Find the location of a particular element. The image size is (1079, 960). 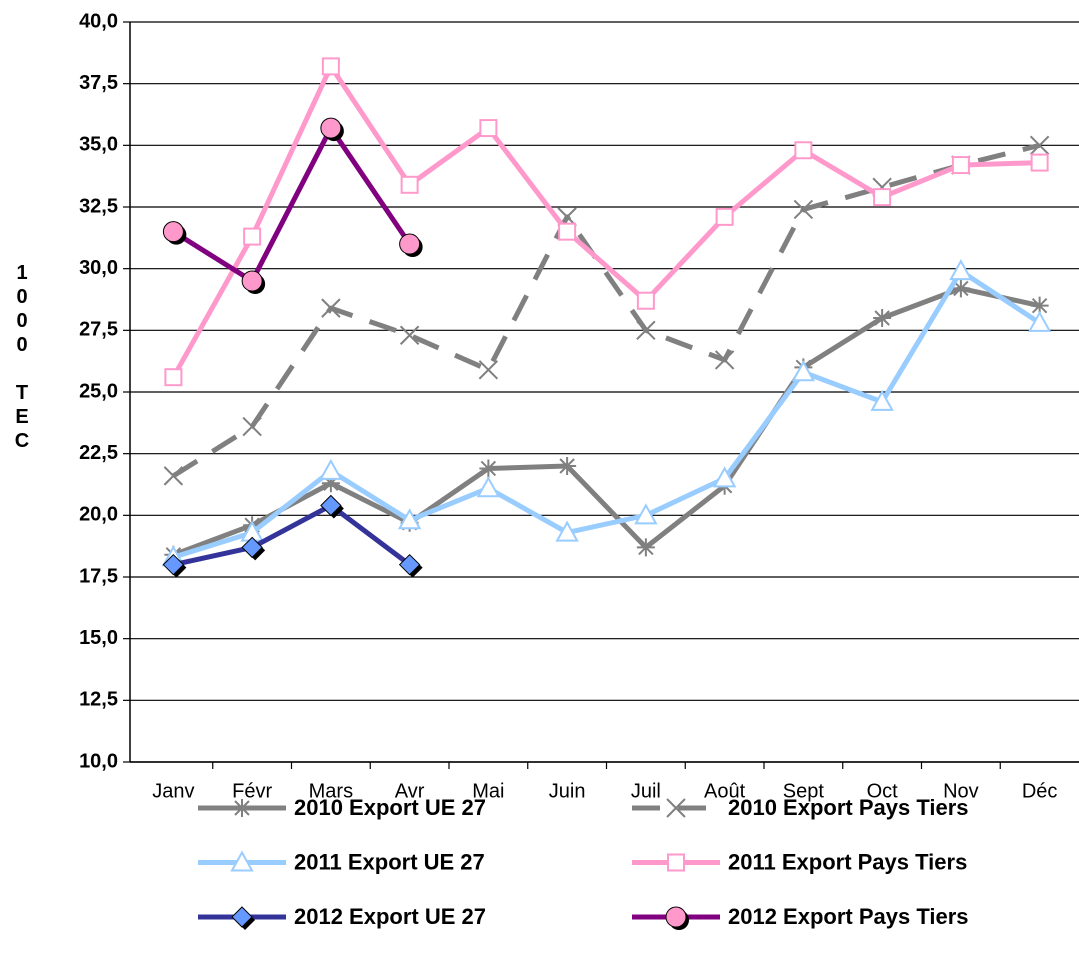

legend-entry: 2012 Export Pays Tiers is located at coordinates (800, 917).